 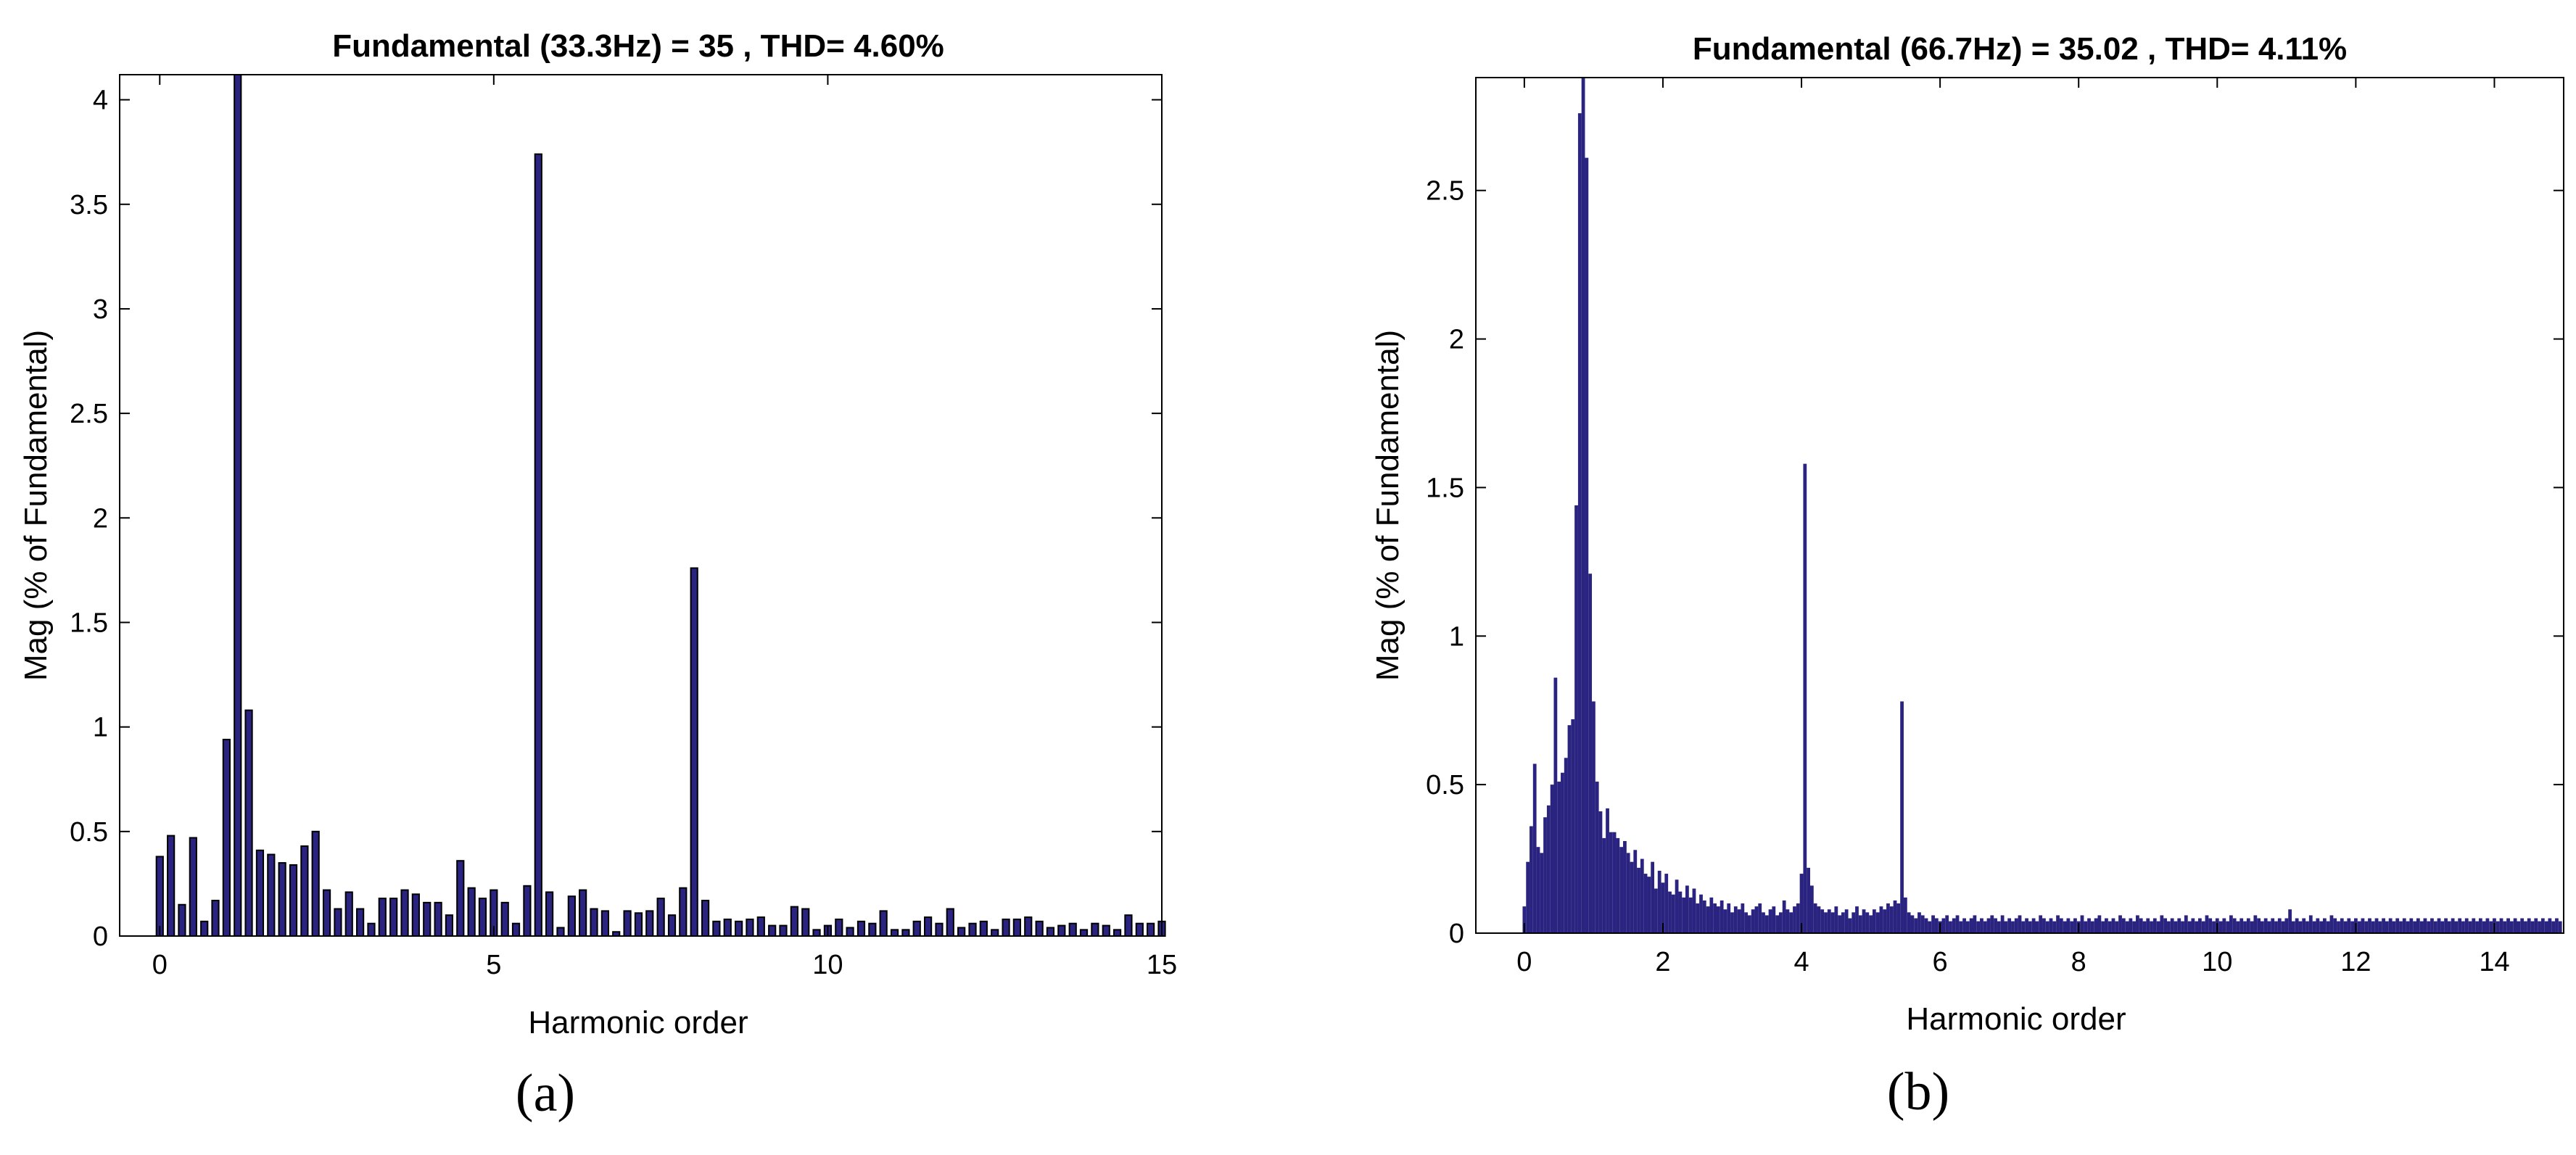 I want to click on chart-title-a: Fundamental (33.3Hz) = 35 , THD= 4.60%, so click(x=638, y=46).